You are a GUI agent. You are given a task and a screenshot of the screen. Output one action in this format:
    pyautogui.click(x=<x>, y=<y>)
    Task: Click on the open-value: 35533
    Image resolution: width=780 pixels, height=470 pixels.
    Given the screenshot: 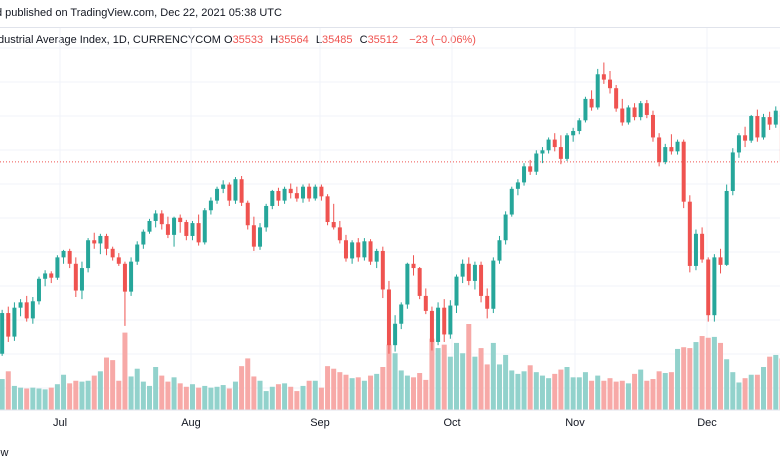 What is the action you would take?
    pyautogui.click(x=248, y=40)
    